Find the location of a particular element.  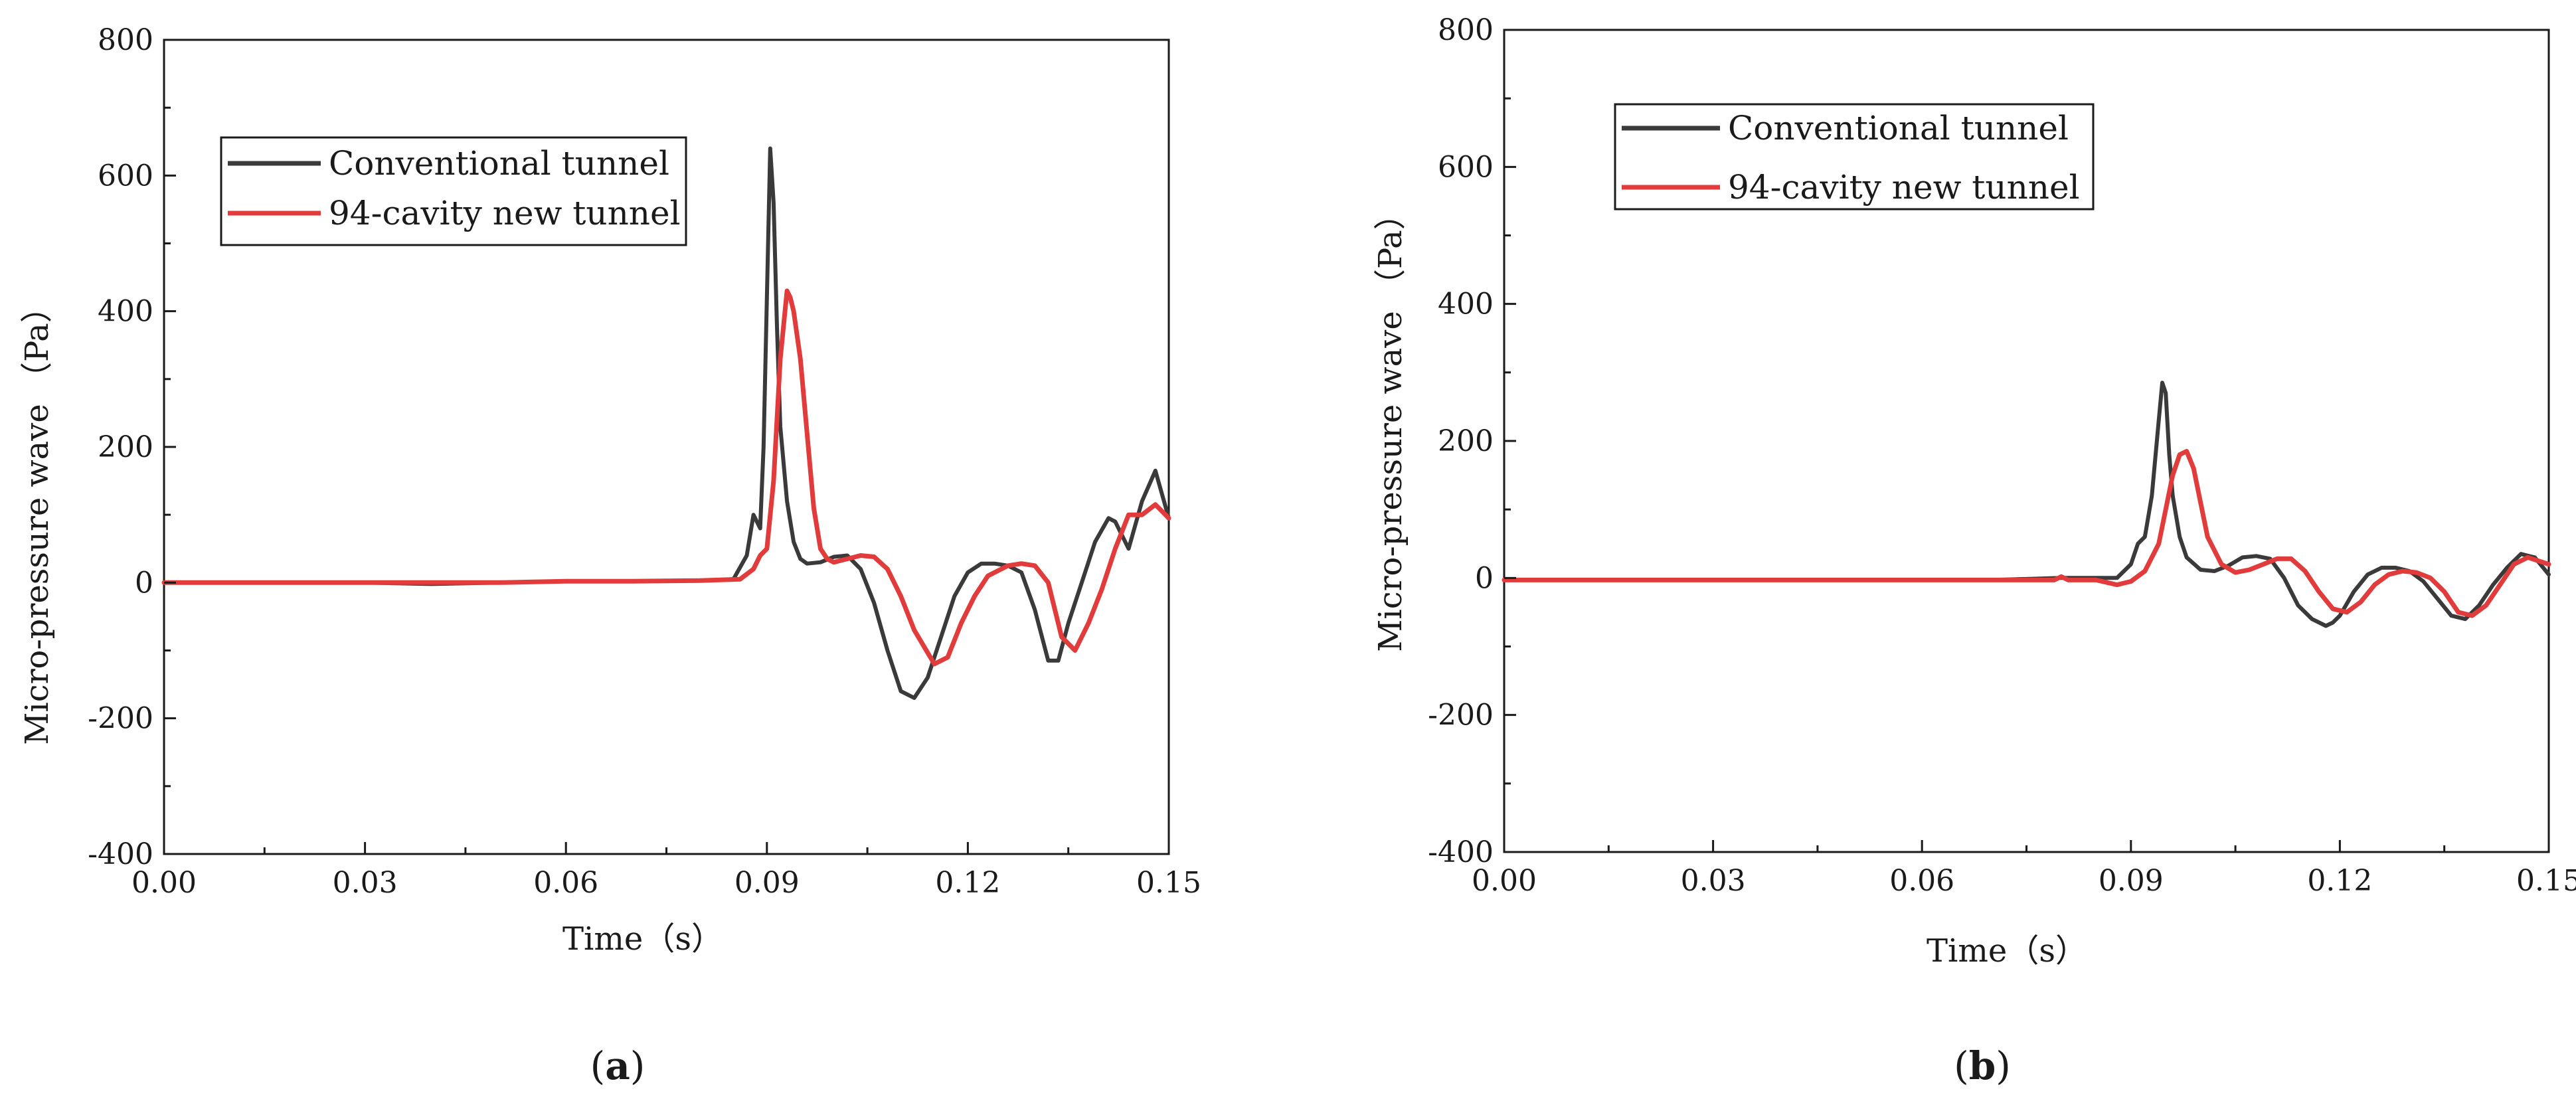

plot-lines is located at coordinates (2026, 504).